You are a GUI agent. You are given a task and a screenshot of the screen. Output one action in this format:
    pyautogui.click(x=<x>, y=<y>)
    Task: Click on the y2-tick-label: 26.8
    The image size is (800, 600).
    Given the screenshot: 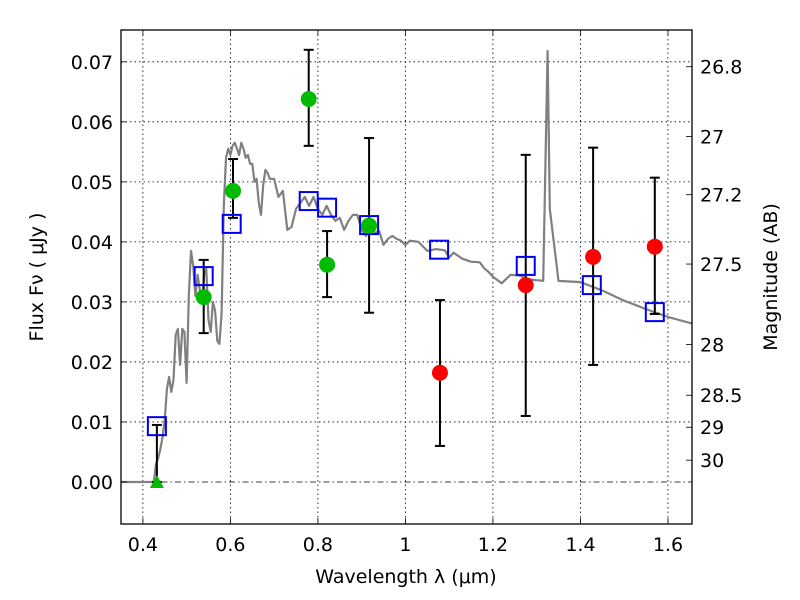 What is the action you would take?
    pyautogui.click(x=721, y=68)
    